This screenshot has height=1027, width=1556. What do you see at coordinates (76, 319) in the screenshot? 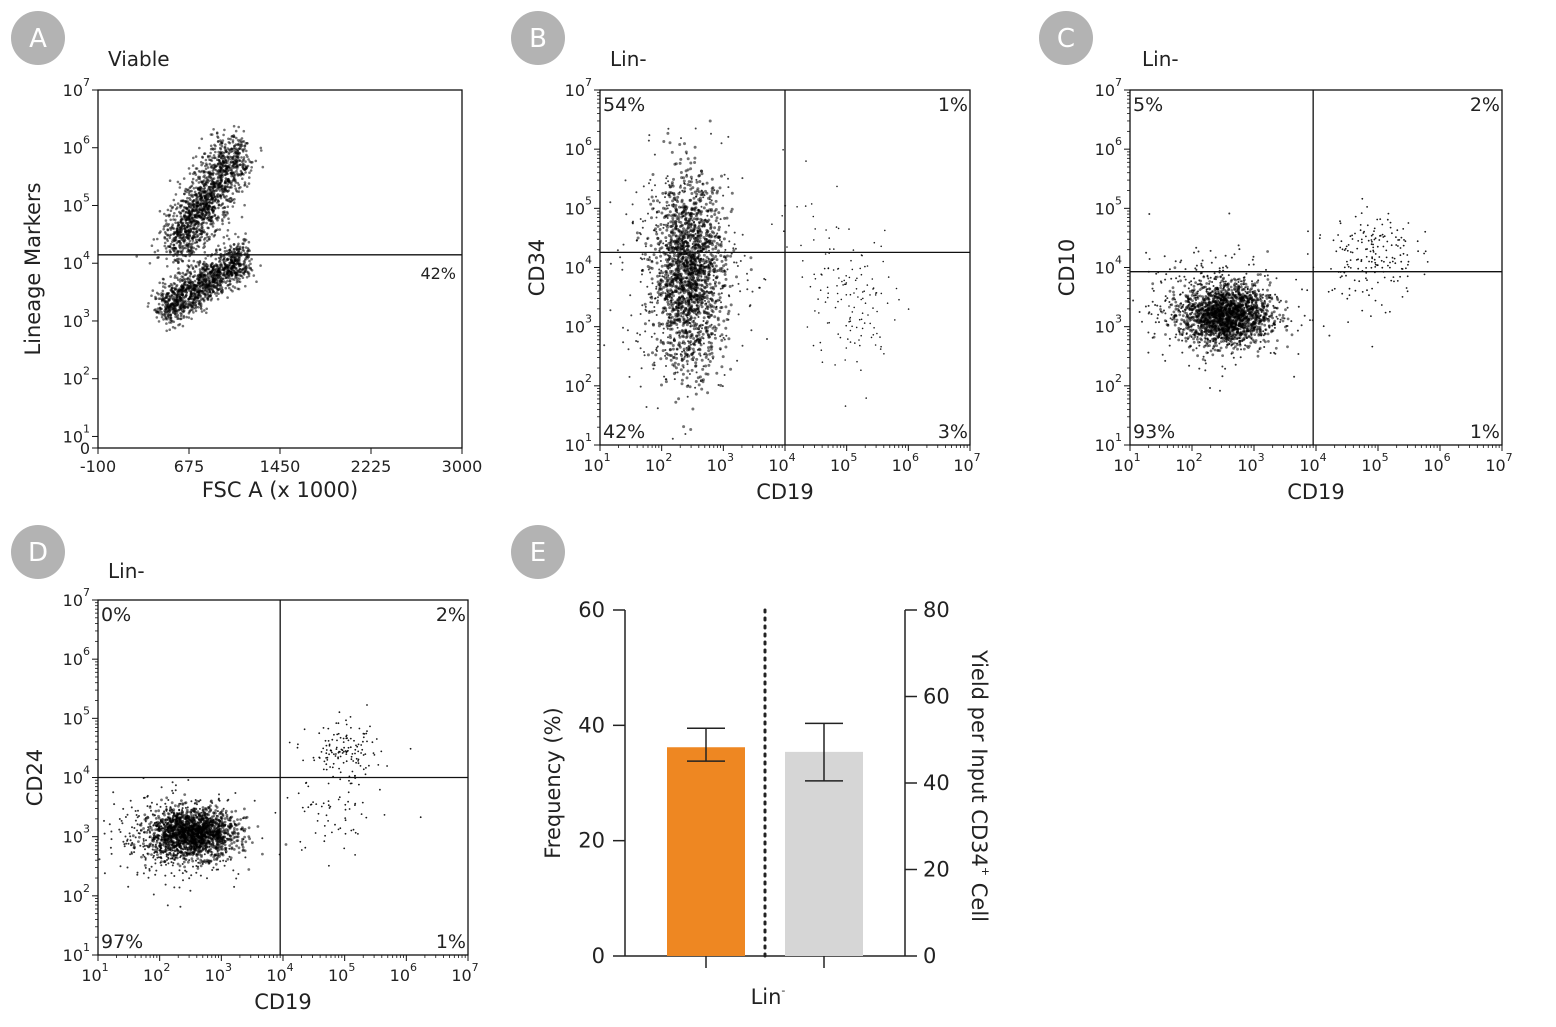
I see `y-tick-label: 10³` at bounding box center [76, 319].